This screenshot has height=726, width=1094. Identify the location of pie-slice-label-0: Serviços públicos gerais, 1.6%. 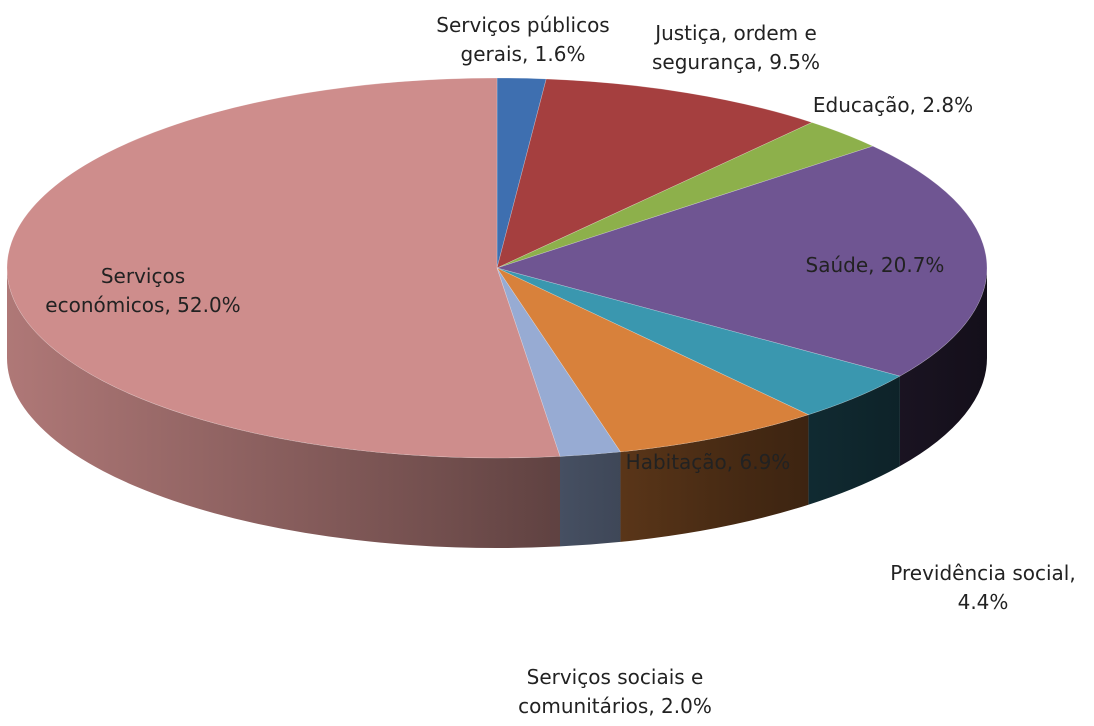
(522, 39).